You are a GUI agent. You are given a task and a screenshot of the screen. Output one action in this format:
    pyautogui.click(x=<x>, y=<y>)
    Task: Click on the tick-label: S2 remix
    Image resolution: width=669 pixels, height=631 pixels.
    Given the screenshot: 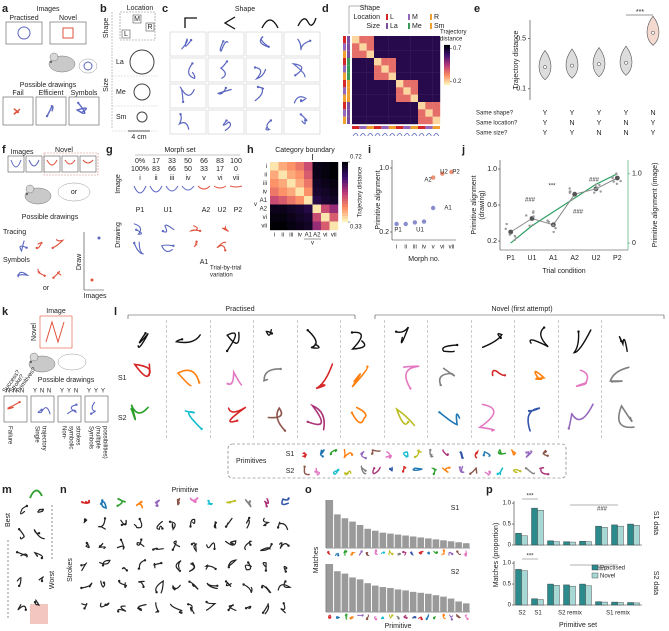 What is the action you would take?
    pyautogui.click(x=570, y=614)
    